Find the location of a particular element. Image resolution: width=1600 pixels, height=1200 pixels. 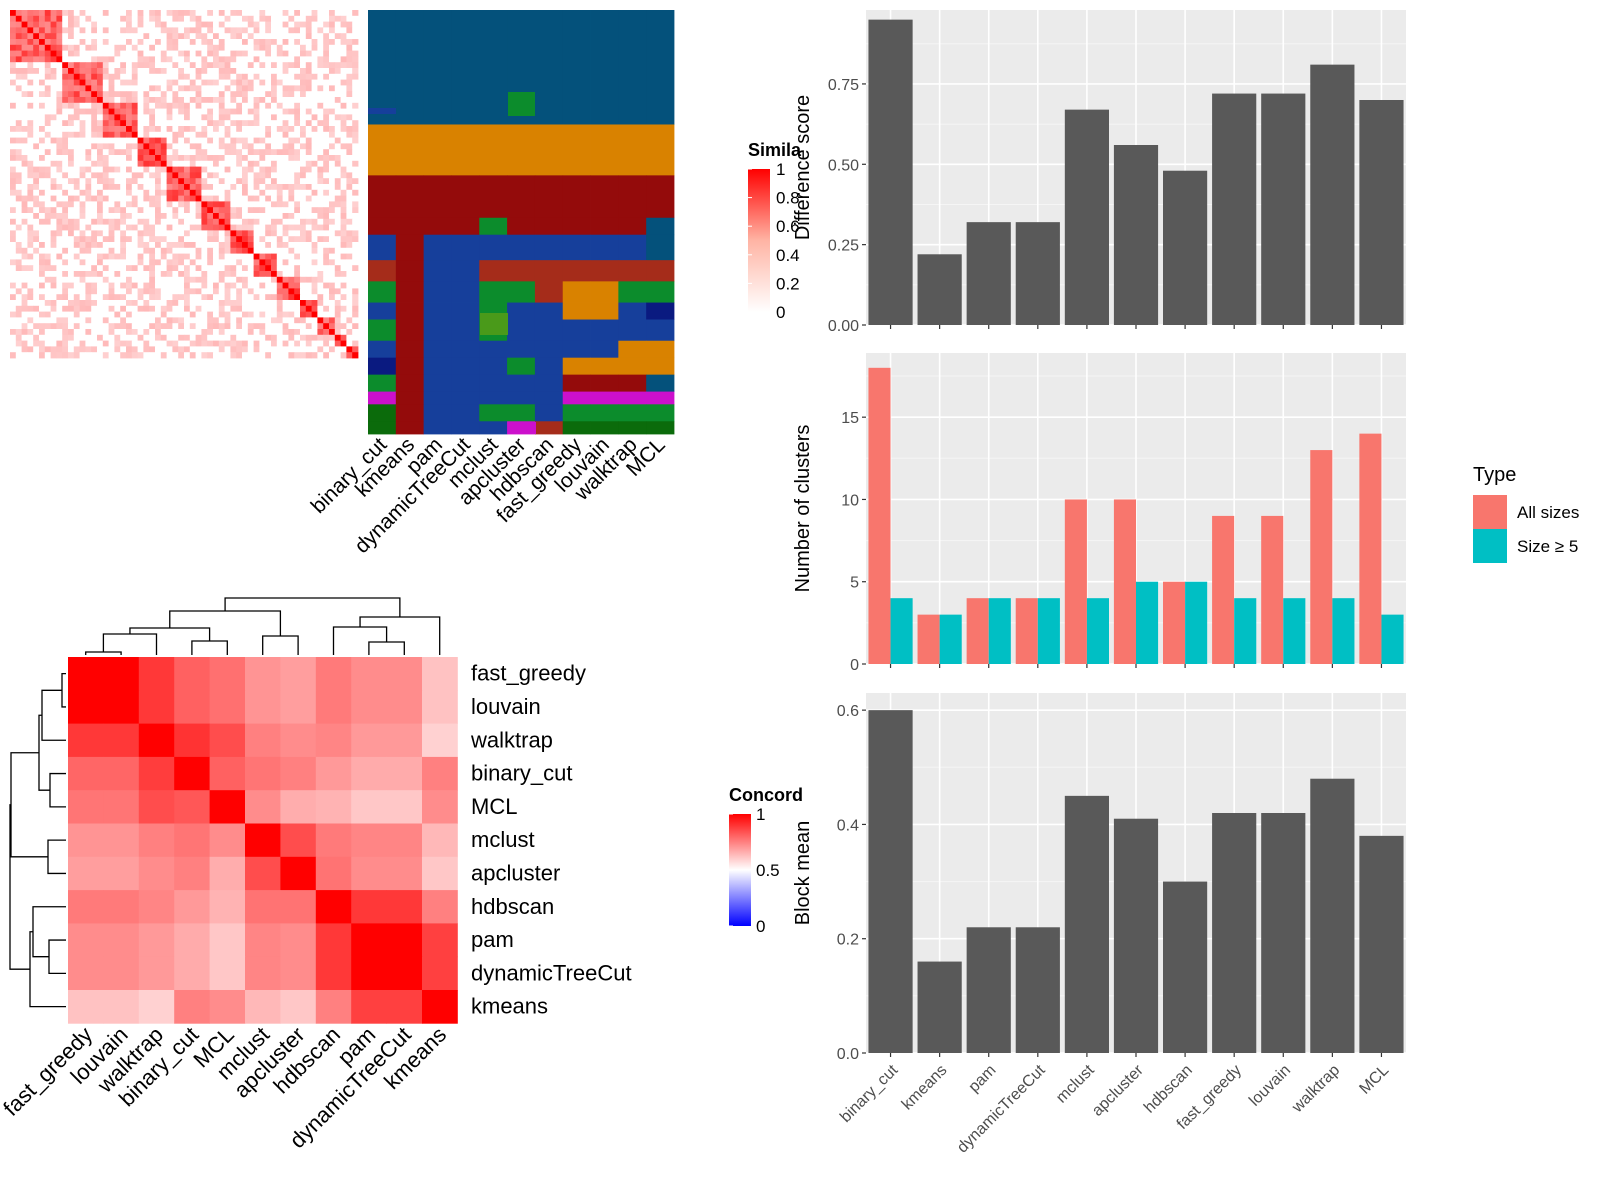

bar is located at coordinates (890, 172).